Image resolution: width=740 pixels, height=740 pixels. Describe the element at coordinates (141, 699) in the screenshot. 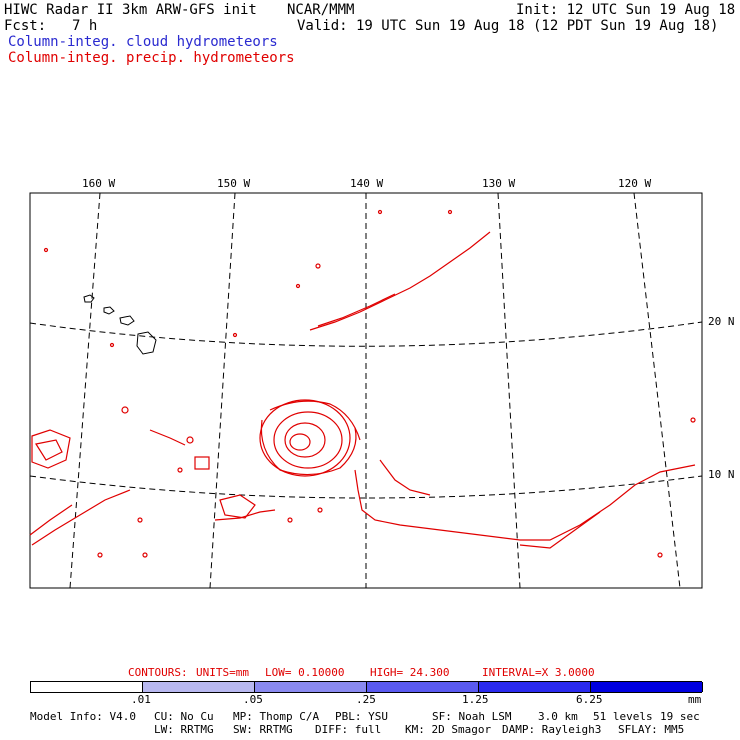

I see `colorbar-tick-01: .01` at that location.